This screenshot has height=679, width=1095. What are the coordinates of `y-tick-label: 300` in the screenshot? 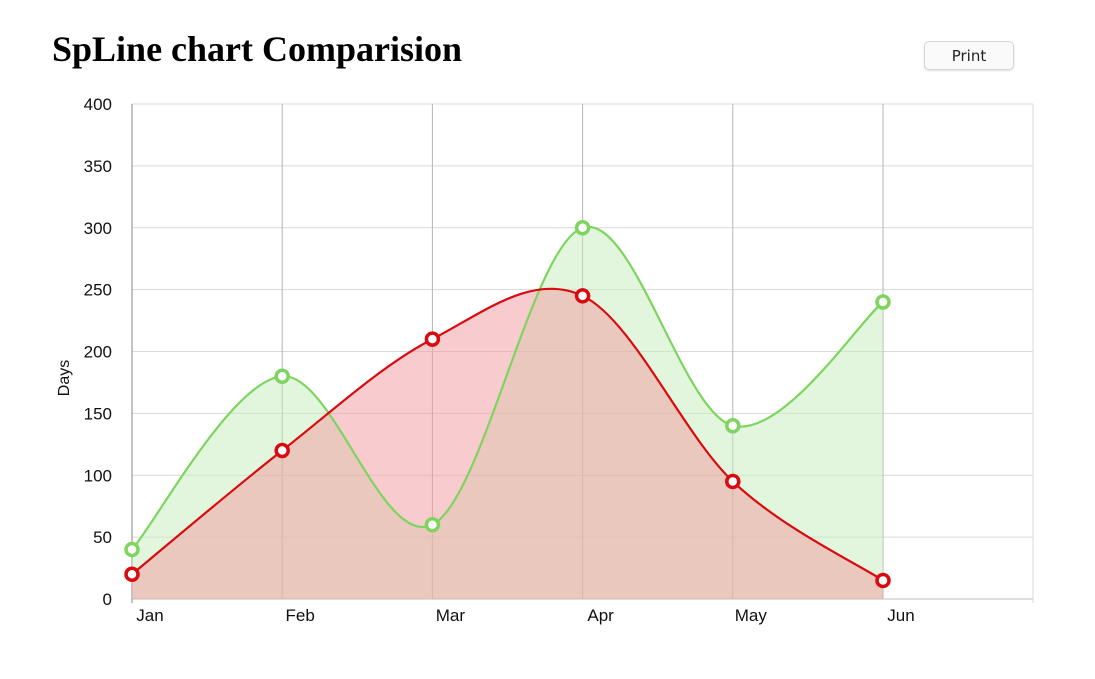 It's located at (98, 228).